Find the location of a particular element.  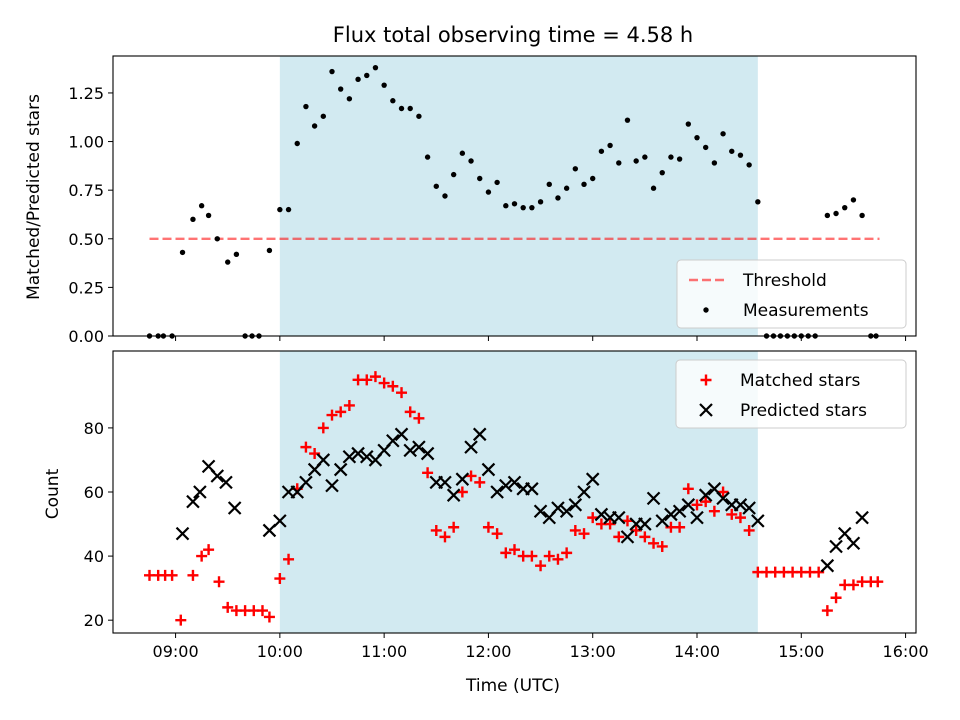

legend-label: Measurements is located at coordinates (806, 311).